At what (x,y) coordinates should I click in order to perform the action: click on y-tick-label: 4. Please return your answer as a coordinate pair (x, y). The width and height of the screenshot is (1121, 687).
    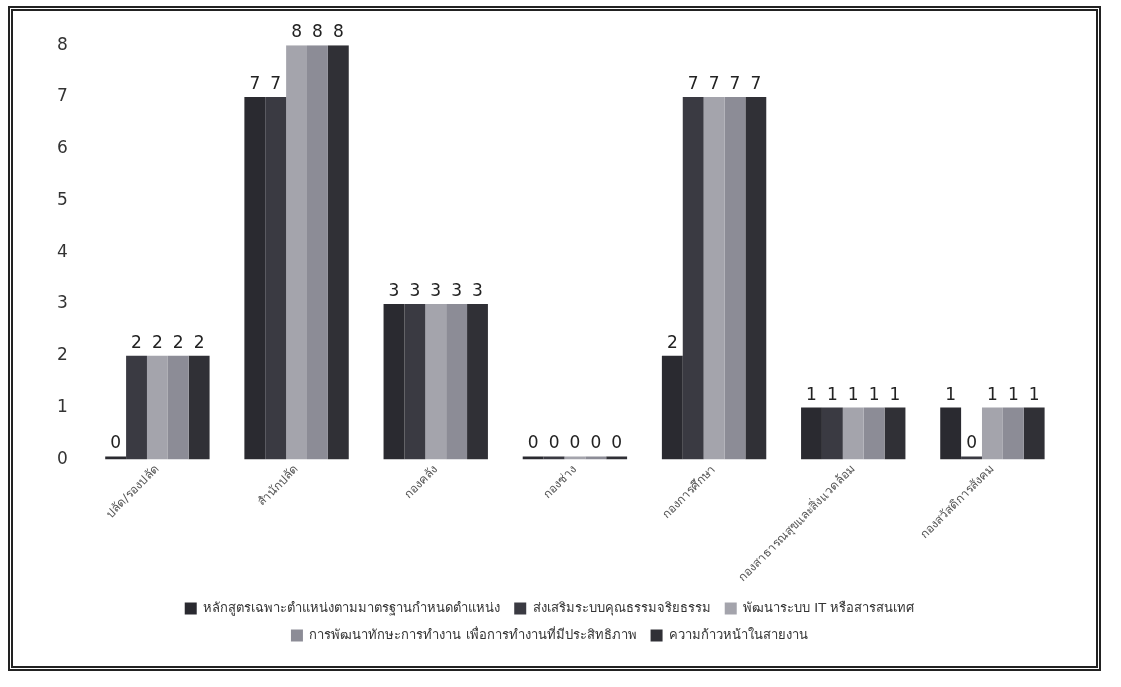
    Looking at the image, I should click on (62, 250).